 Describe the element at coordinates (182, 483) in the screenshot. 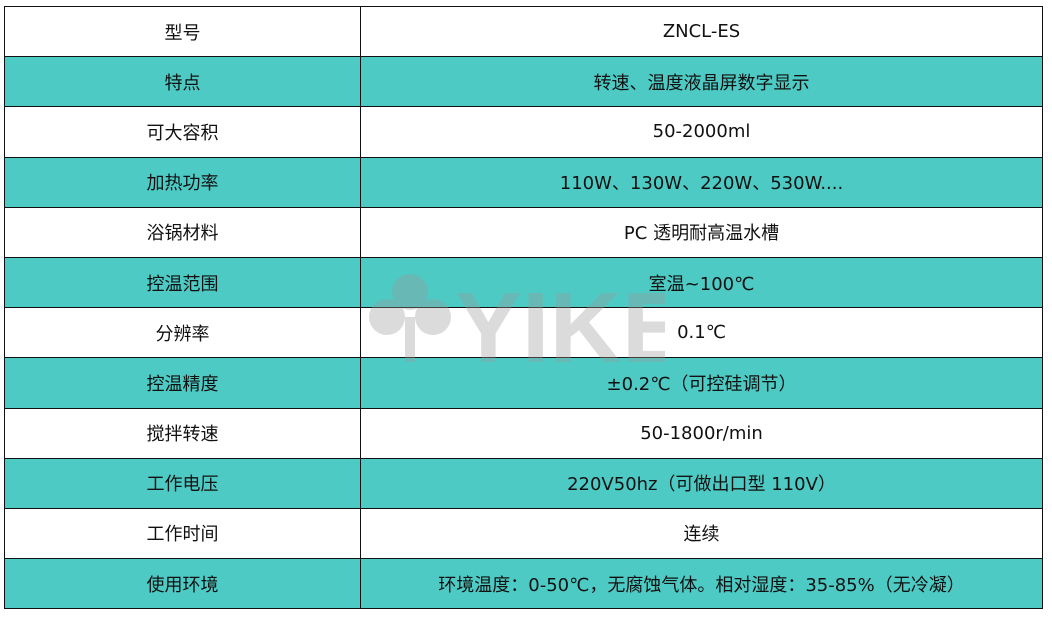

I see `spec-label: 工作电压` at that location.